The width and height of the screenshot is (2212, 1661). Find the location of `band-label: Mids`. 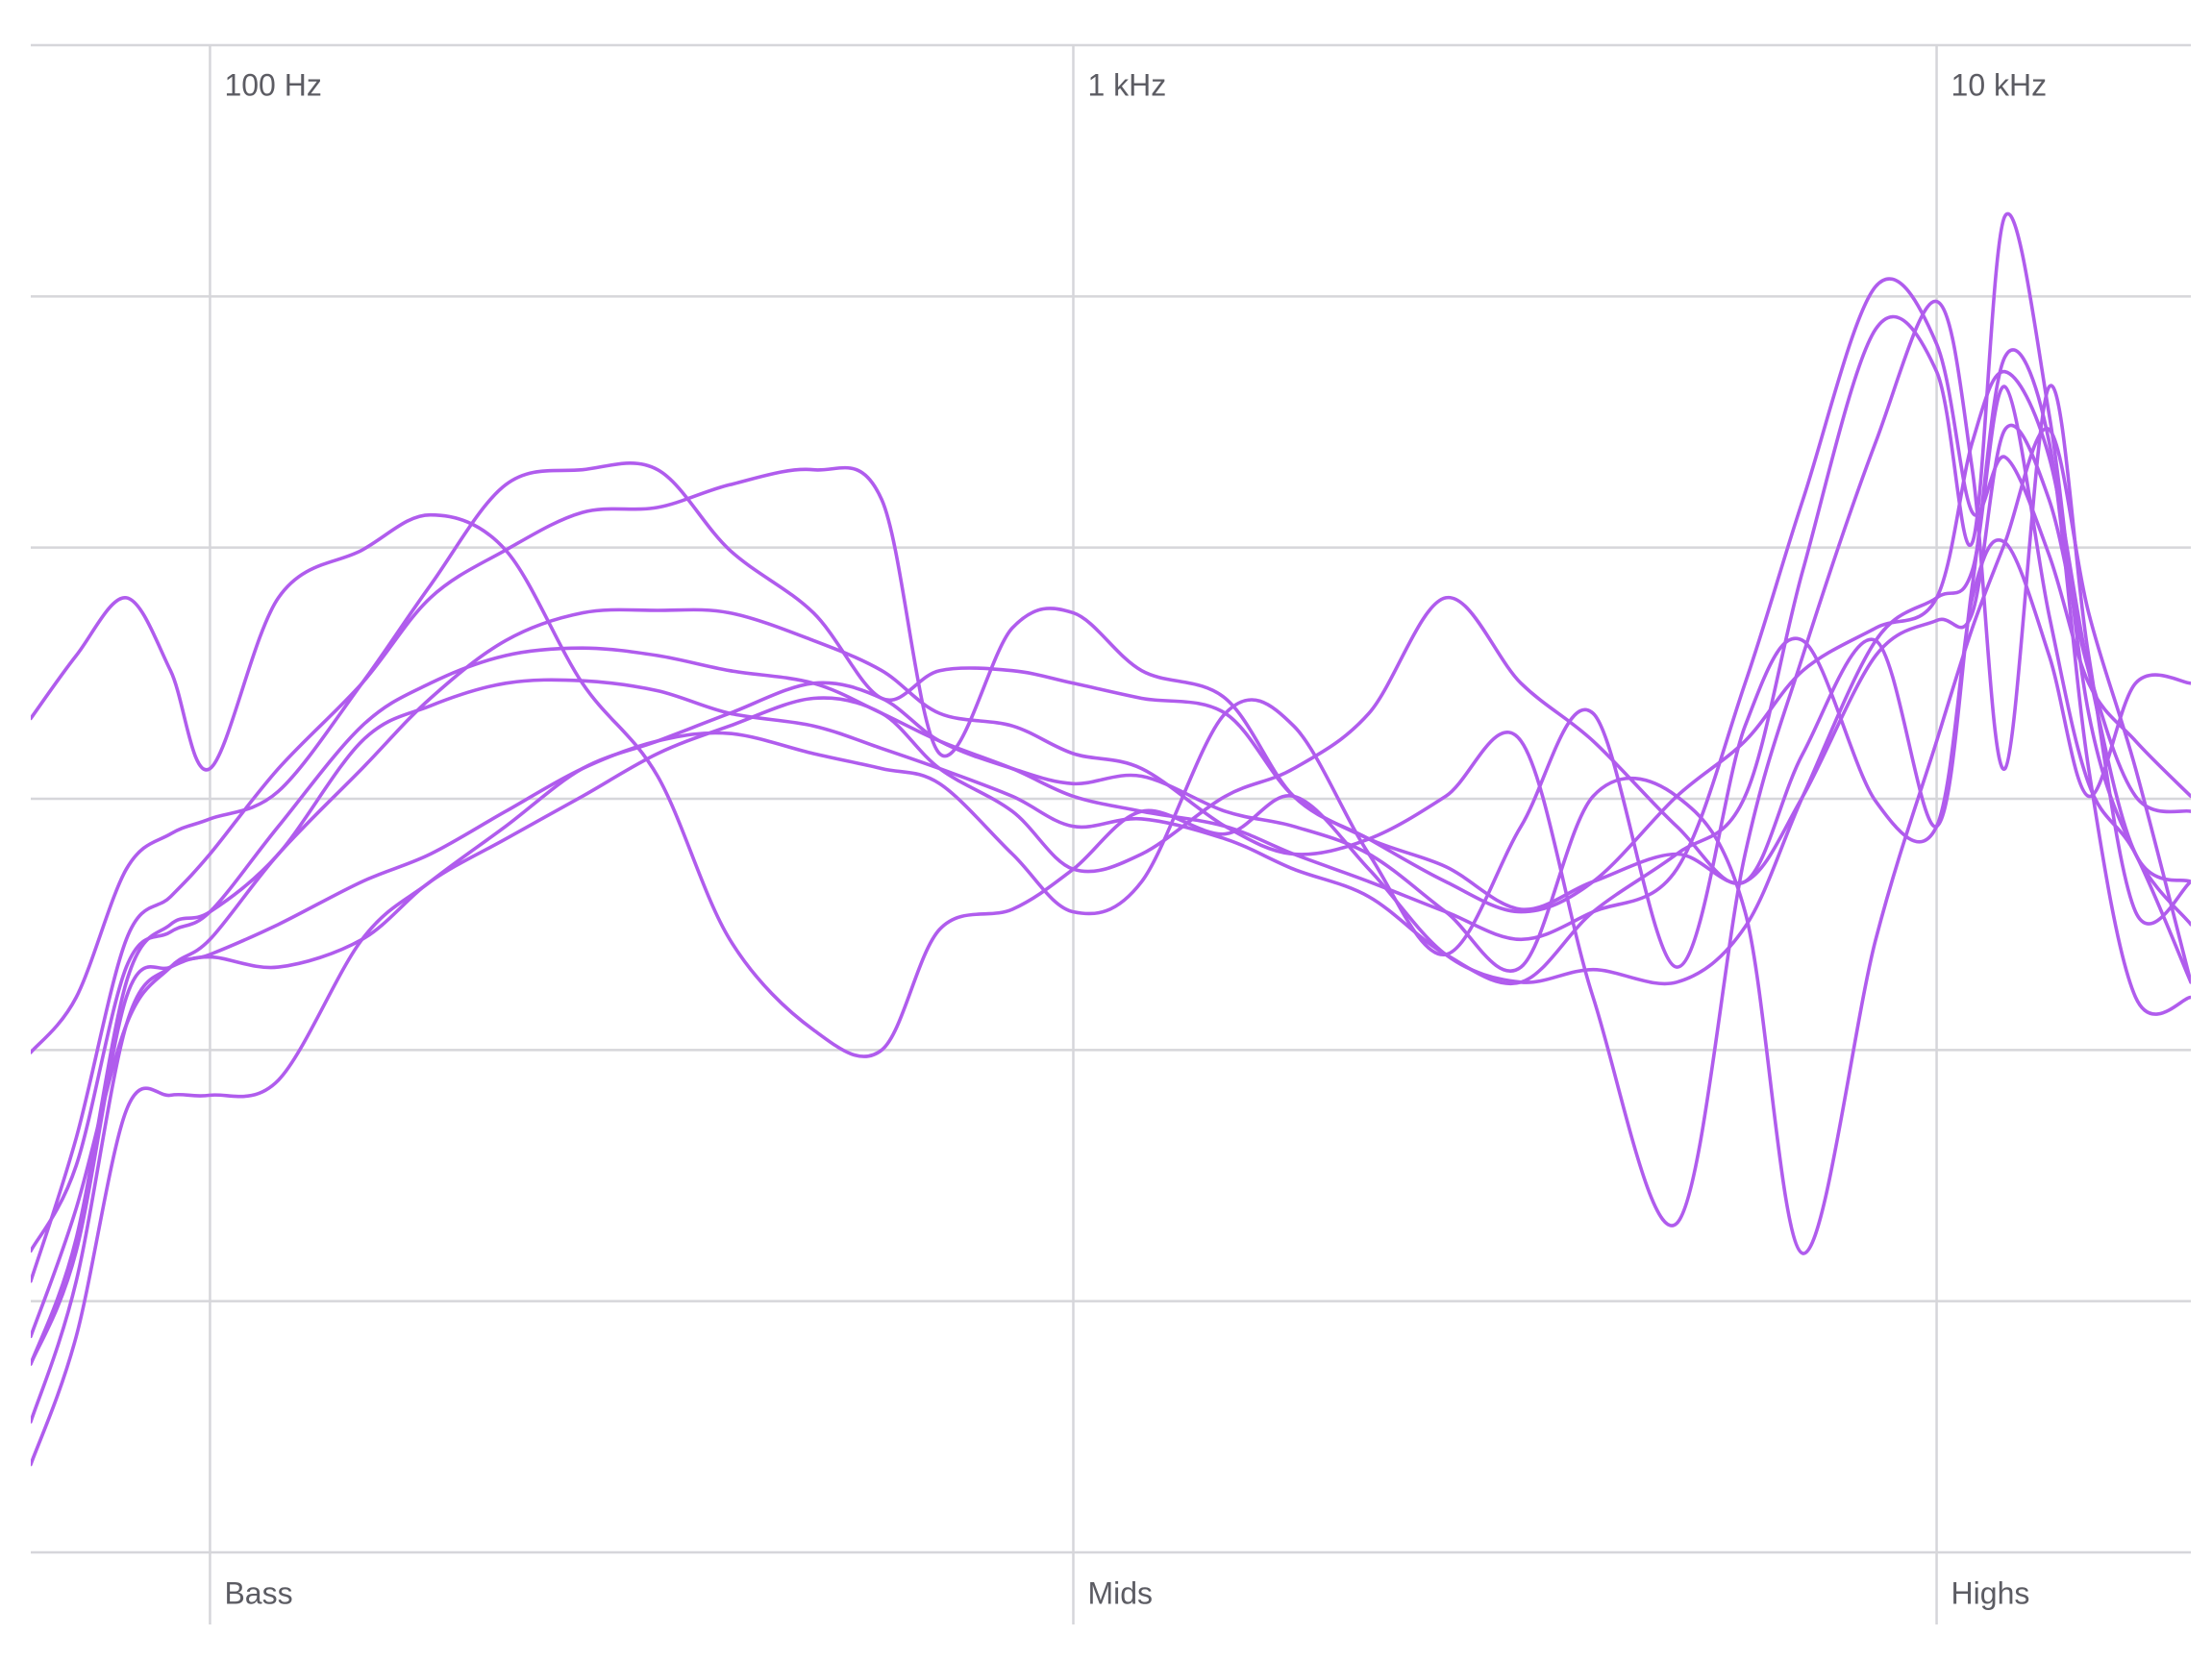

band-label: Mids is located at coordinates (1120, 1592).